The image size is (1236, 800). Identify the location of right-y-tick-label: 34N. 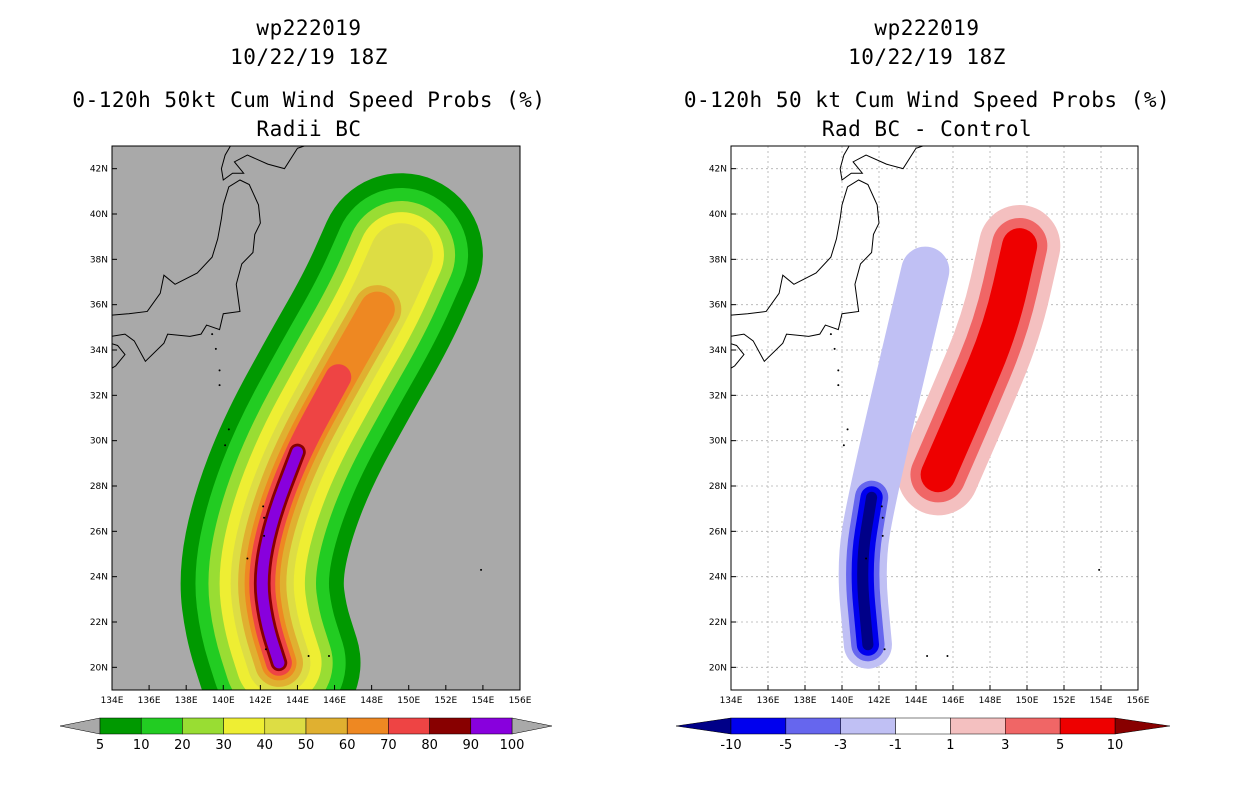
(718, 351).